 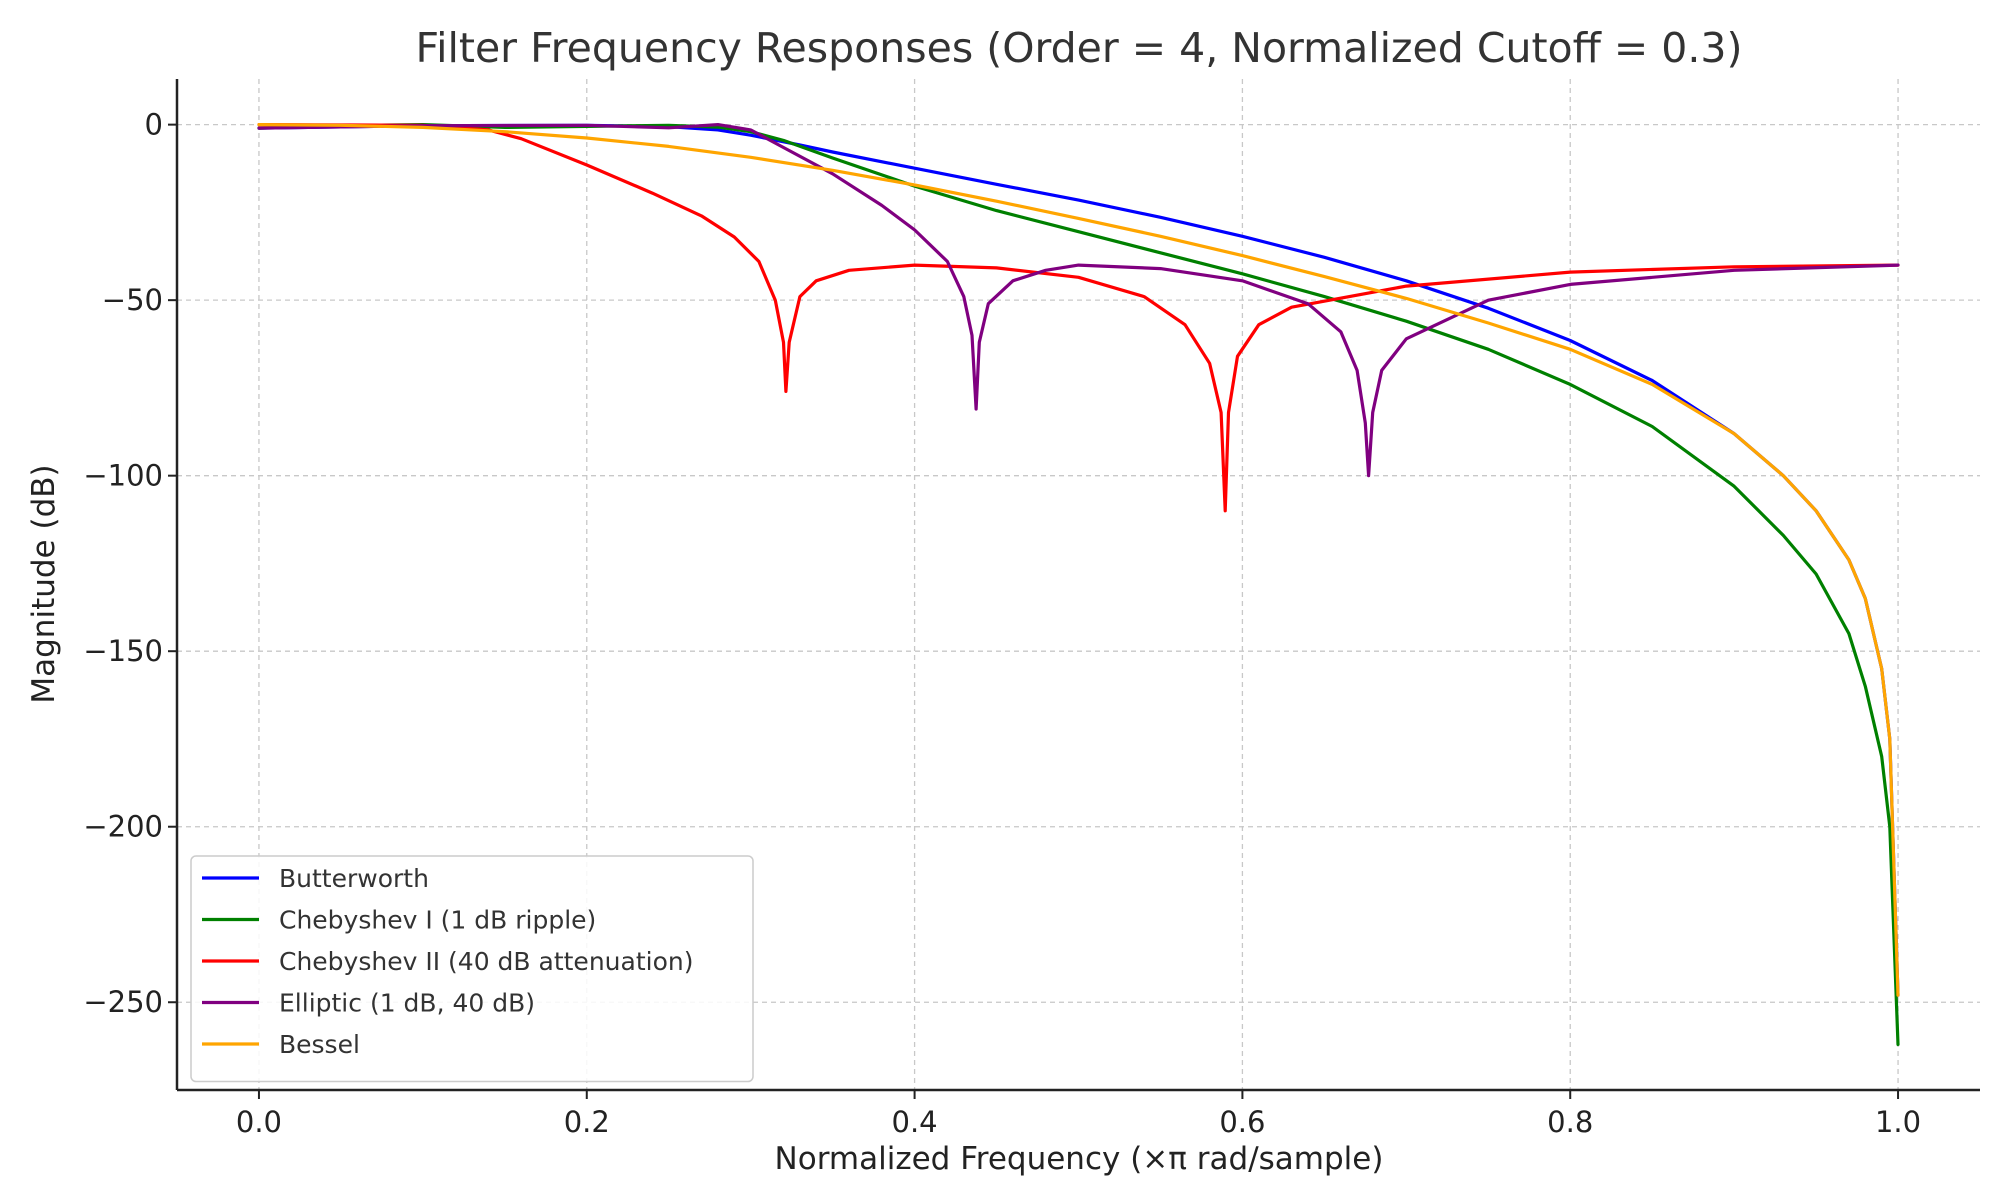 I want to click on x-tick-label: 0.2, so click(x=587, y=1122).